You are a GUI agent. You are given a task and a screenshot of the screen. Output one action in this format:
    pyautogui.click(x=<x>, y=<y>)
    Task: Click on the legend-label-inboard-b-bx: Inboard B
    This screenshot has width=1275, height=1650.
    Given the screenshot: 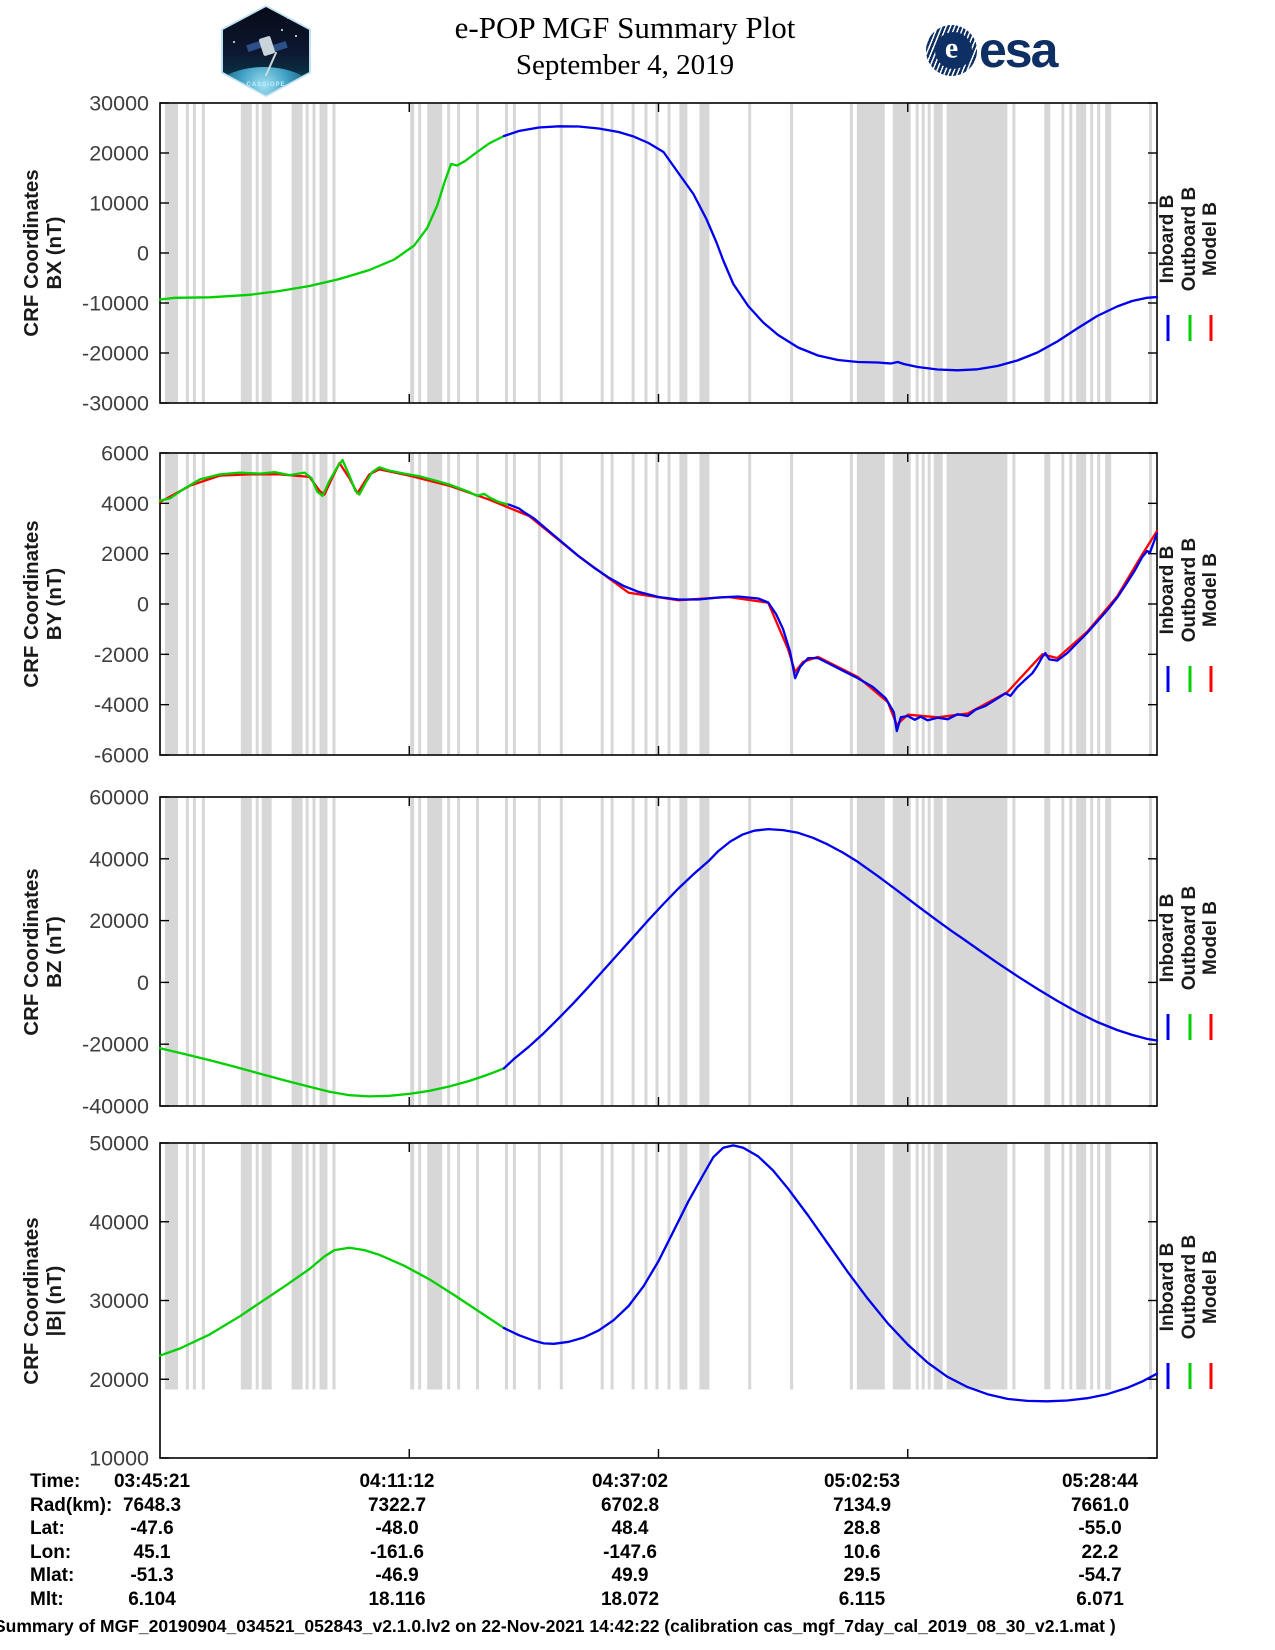 What is the action you would take?
    pyautogui.click(x=1167, y=239)
    